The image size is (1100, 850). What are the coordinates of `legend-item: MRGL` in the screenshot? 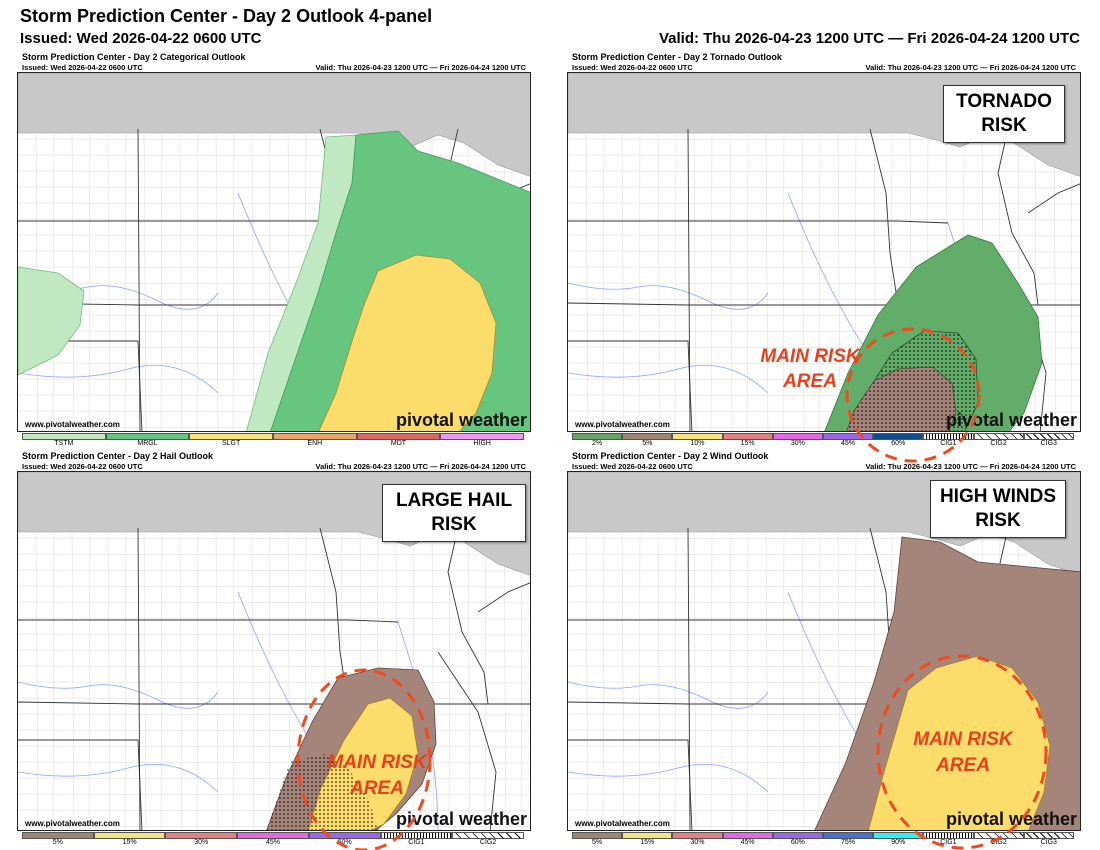 It's located at (147, 440).